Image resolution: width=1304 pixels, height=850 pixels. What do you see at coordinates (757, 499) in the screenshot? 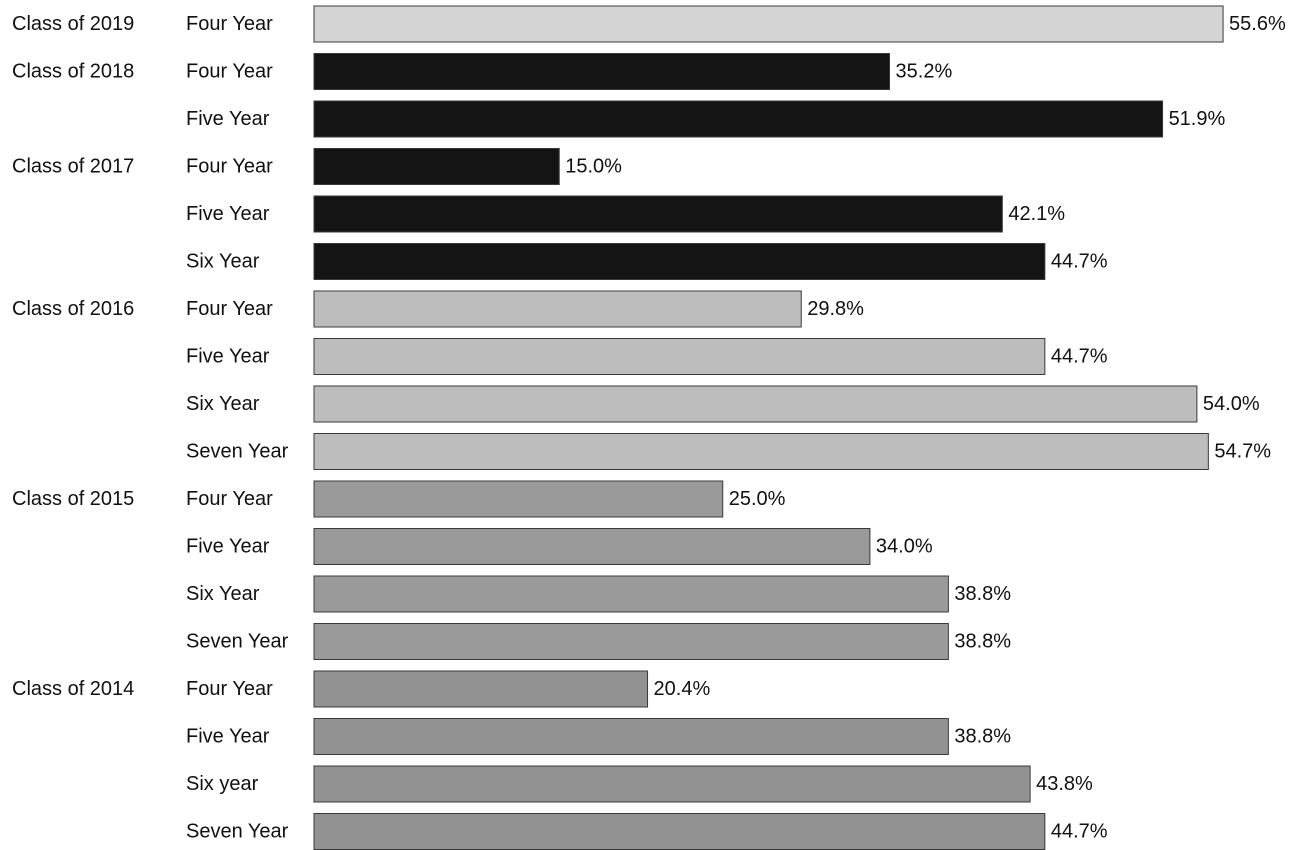
I see `value-label: 25.0%` at bounding box center [757, 499].